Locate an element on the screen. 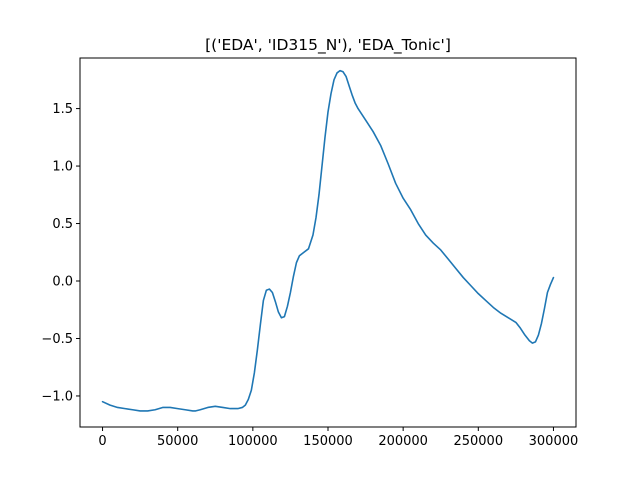 This screenshot has width=640, height=480. y-tick-label: −0.5 is located at coordinates (57, 339).